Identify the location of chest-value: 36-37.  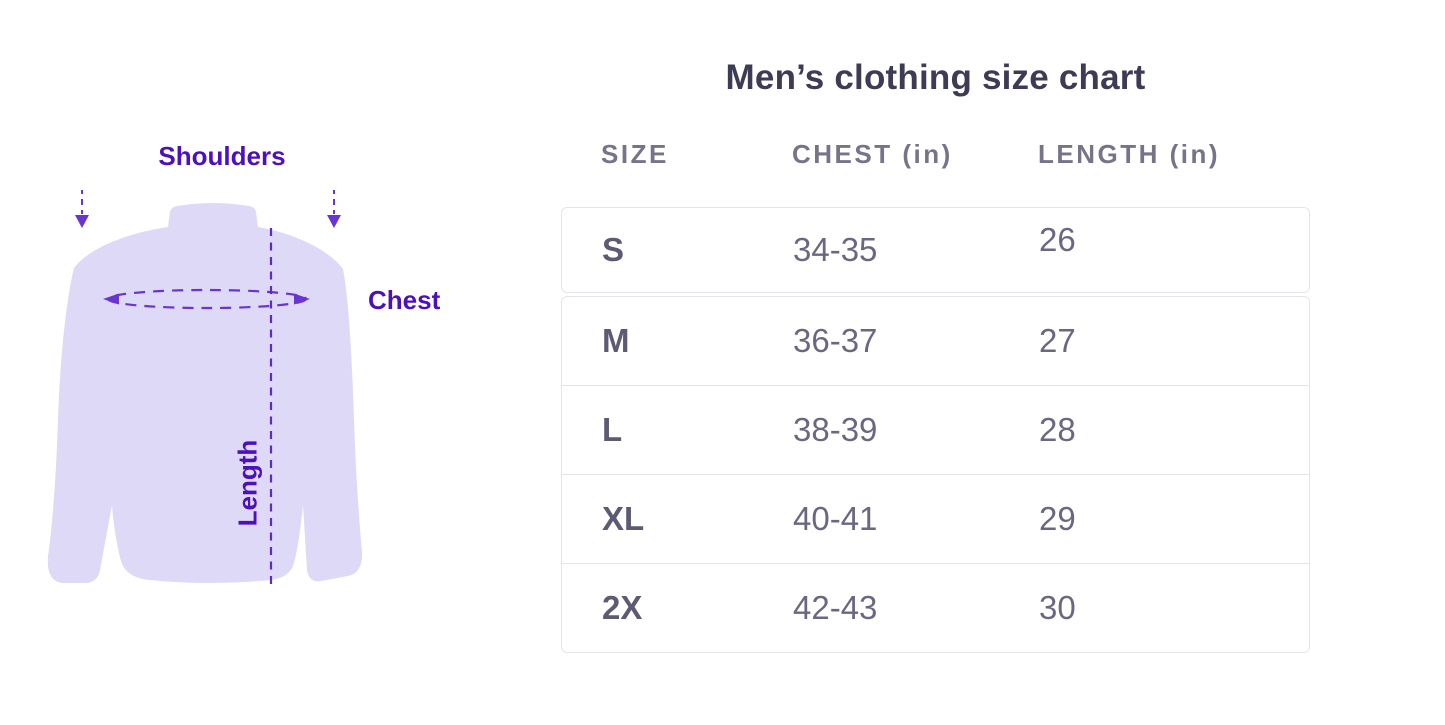
(835, 340).